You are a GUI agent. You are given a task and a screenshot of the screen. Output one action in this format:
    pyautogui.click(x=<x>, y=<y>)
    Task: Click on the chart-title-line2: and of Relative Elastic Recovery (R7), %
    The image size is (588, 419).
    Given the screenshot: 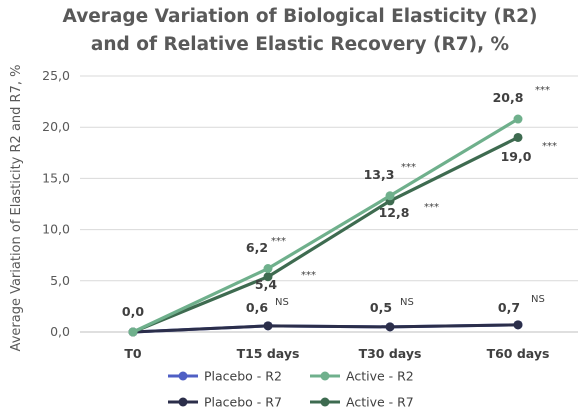 What is the action you would take?
    pyautogui.click(x=300, y=44)
    